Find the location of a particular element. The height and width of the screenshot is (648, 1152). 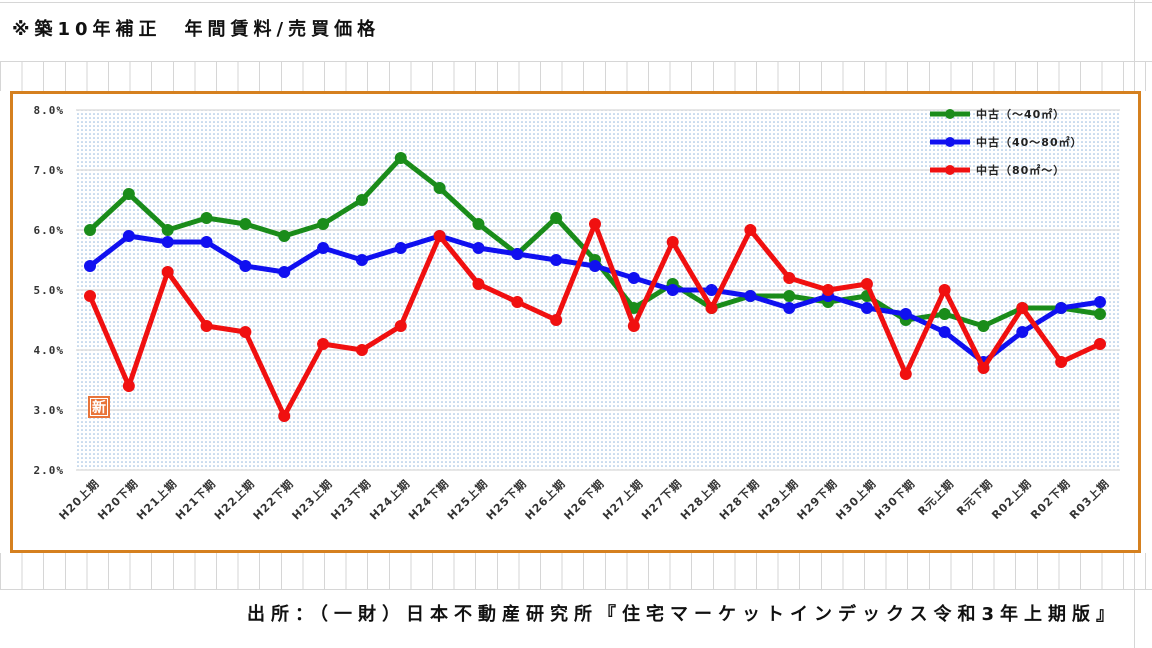

sheet-grid-row-top is located at coordinates (576, 76).